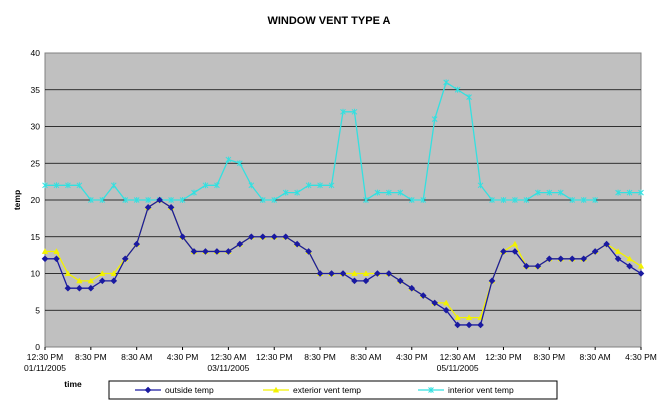 This screenshot has height=403, width=658. I want to click on y-axis-ticks: 0 5 10 15 20 25 30 35 40, so click(36, 200).